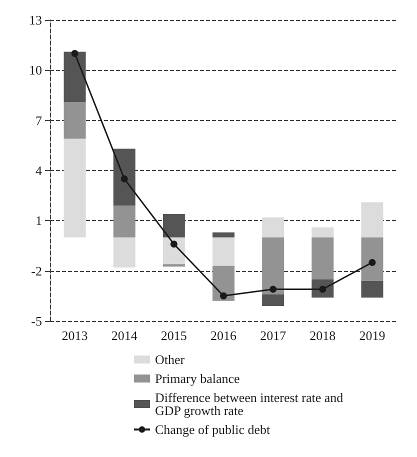 This screenshot has height=457, width=417. I want to click on legend-label: Other, so click(170, 359).